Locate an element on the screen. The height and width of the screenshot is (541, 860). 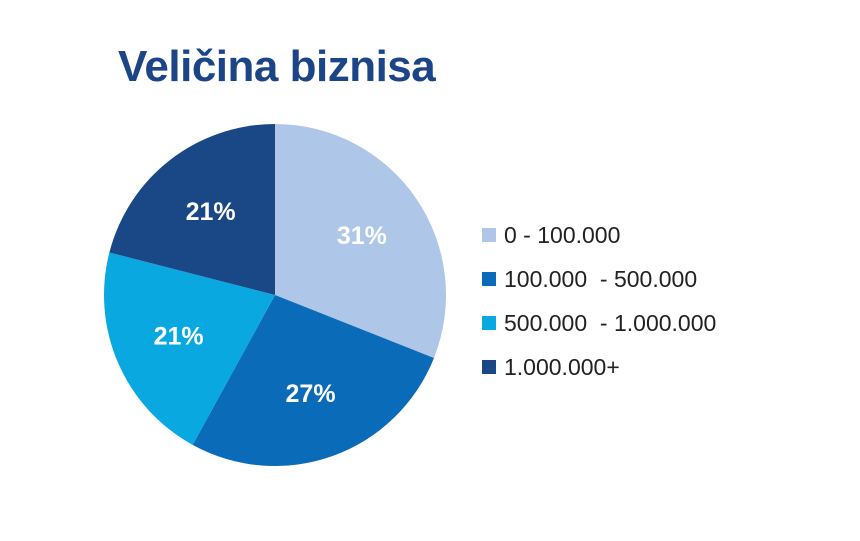
slice-value-label: 27% is located at coordinates (311, 394).